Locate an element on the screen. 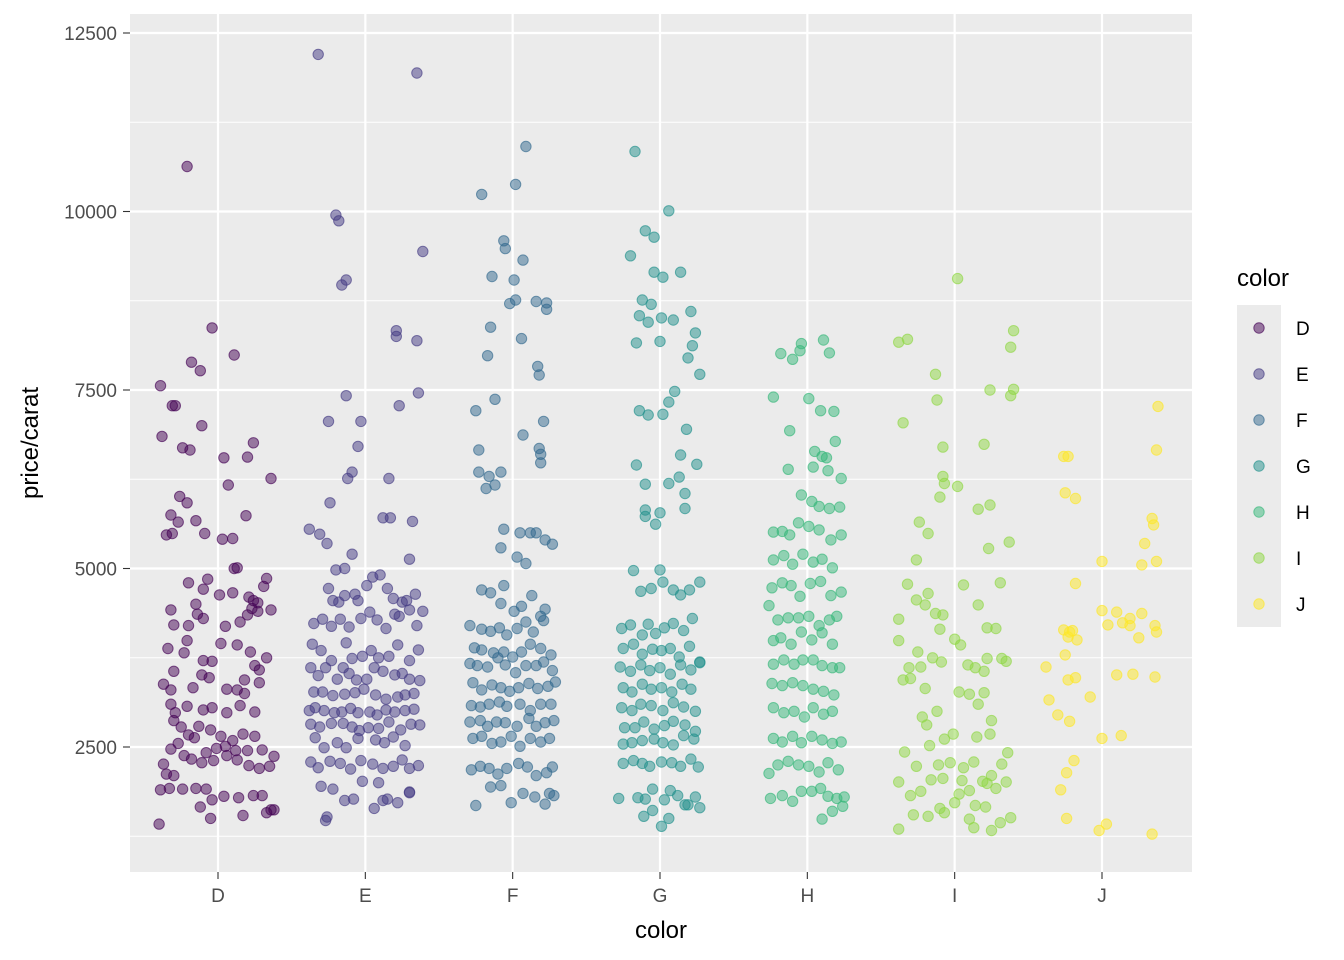  legend-key-D is located at coordinates (1259, 328).